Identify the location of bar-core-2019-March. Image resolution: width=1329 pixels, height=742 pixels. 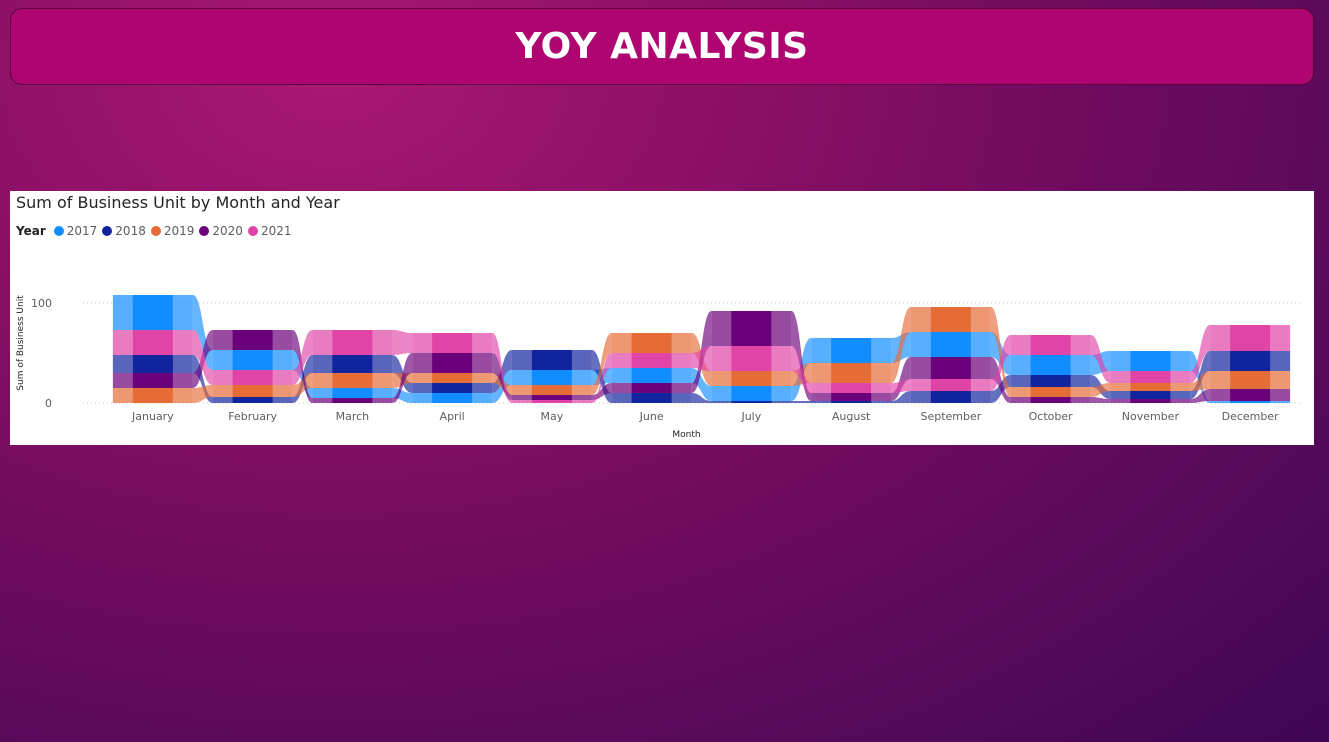
(352, 380).